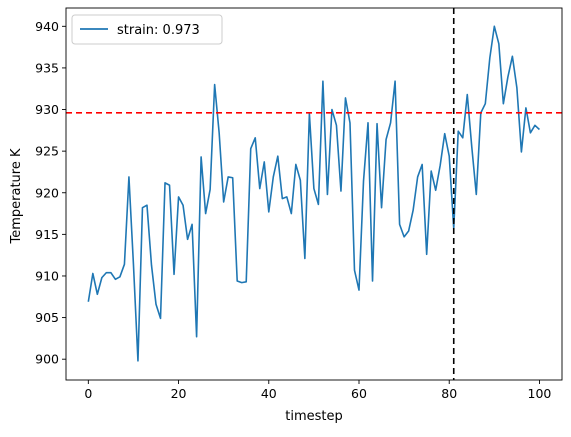  What do you see at coordinates (540, 393) in the screenshot?
I see `x-tick-label: 100` at bounding box center [540, 393].